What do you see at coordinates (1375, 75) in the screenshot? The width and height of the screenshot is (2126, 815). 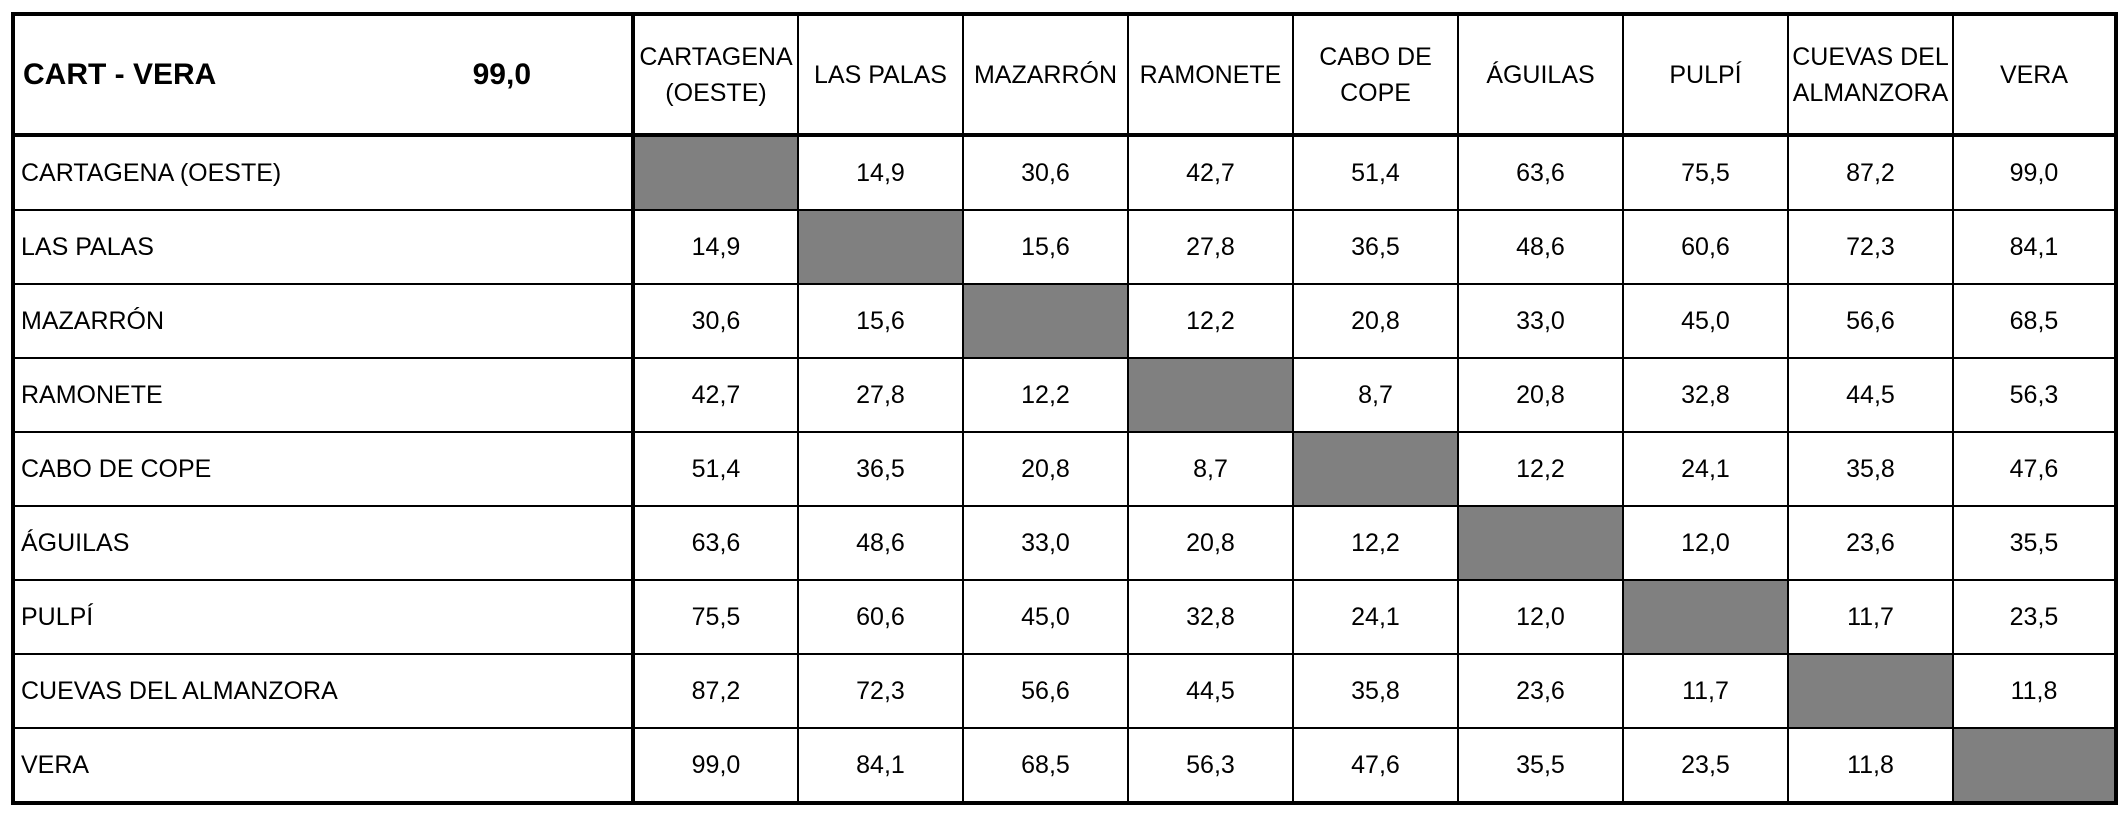 I see `column-header: CABO DE COPE` at bounding box center [1375, 75].